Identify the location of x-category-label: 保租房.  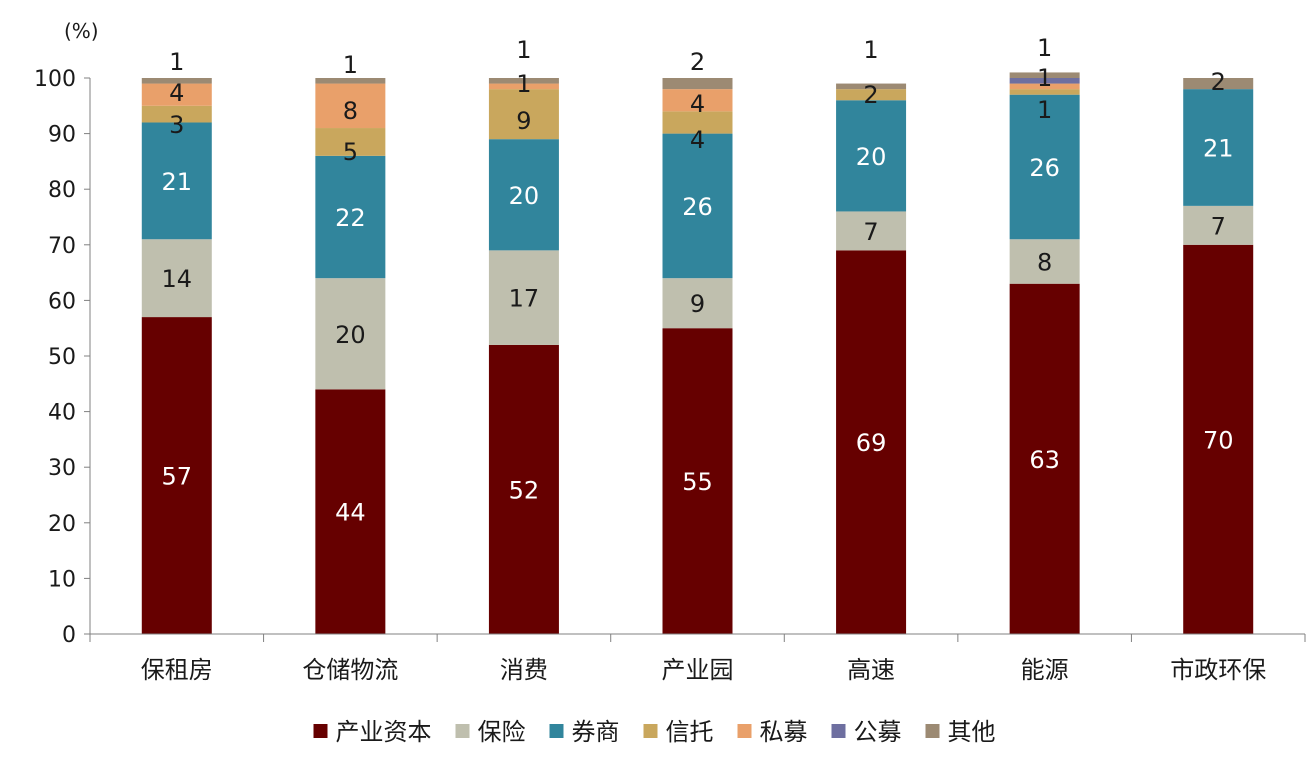
(177, 670).